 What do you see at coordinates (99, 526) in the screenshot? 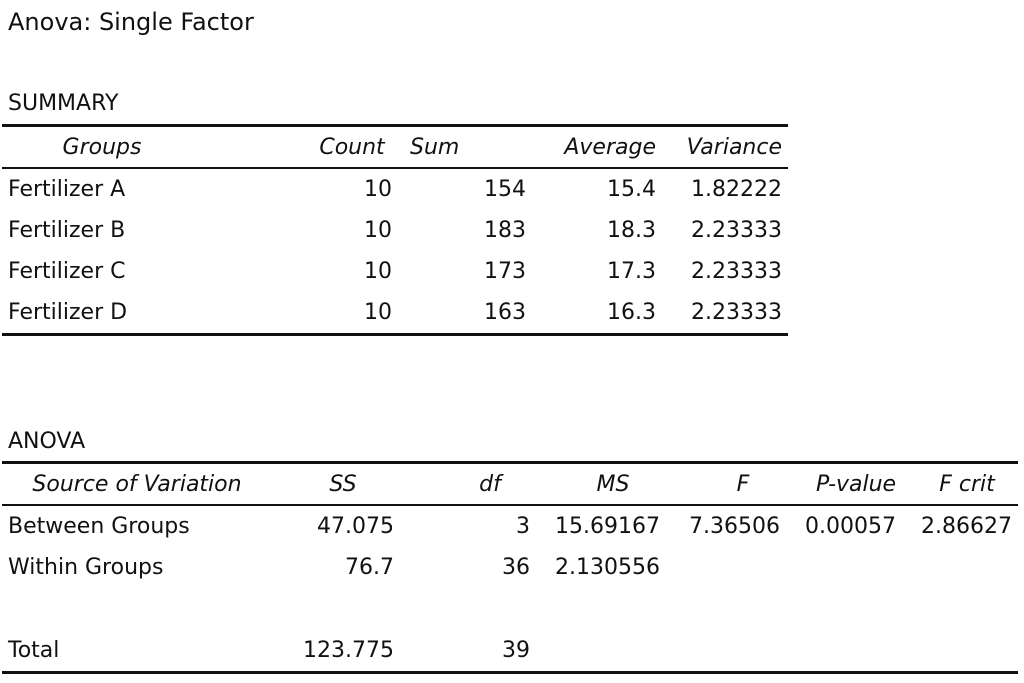
I see `anova-source: Between Groups` at bounding box center [99, 526].